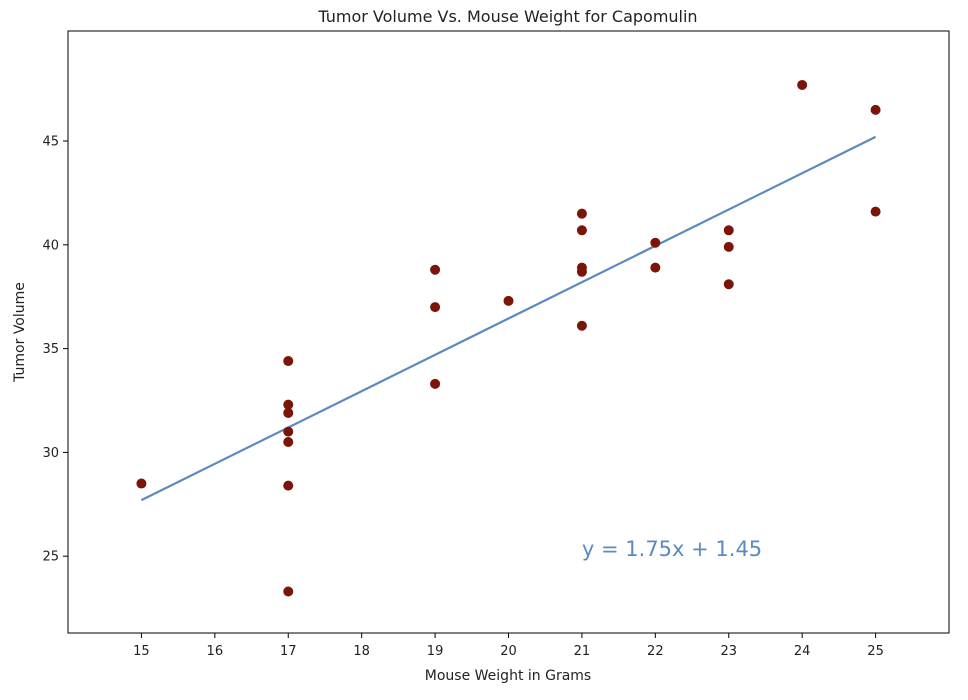  What do you see at coordinates (802, 651) in the screenshot?
I see `x-tick-label: 24` at bounding box center [802, 651].